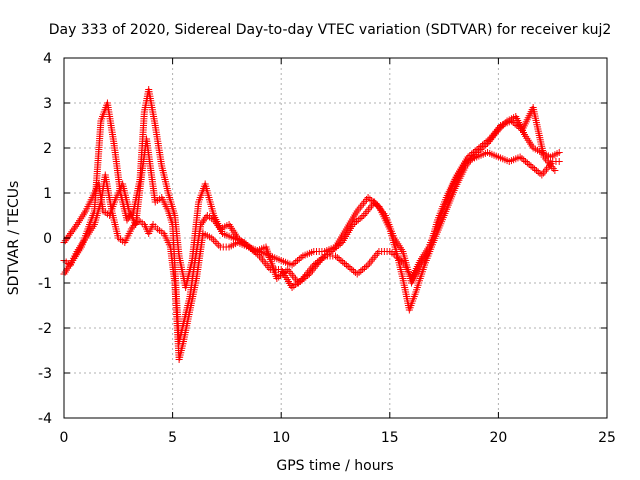  What do you see at coordinates (47, 59) in the screenshot?
I see `y-tick-label: 4` at bounding box center [47, 59].